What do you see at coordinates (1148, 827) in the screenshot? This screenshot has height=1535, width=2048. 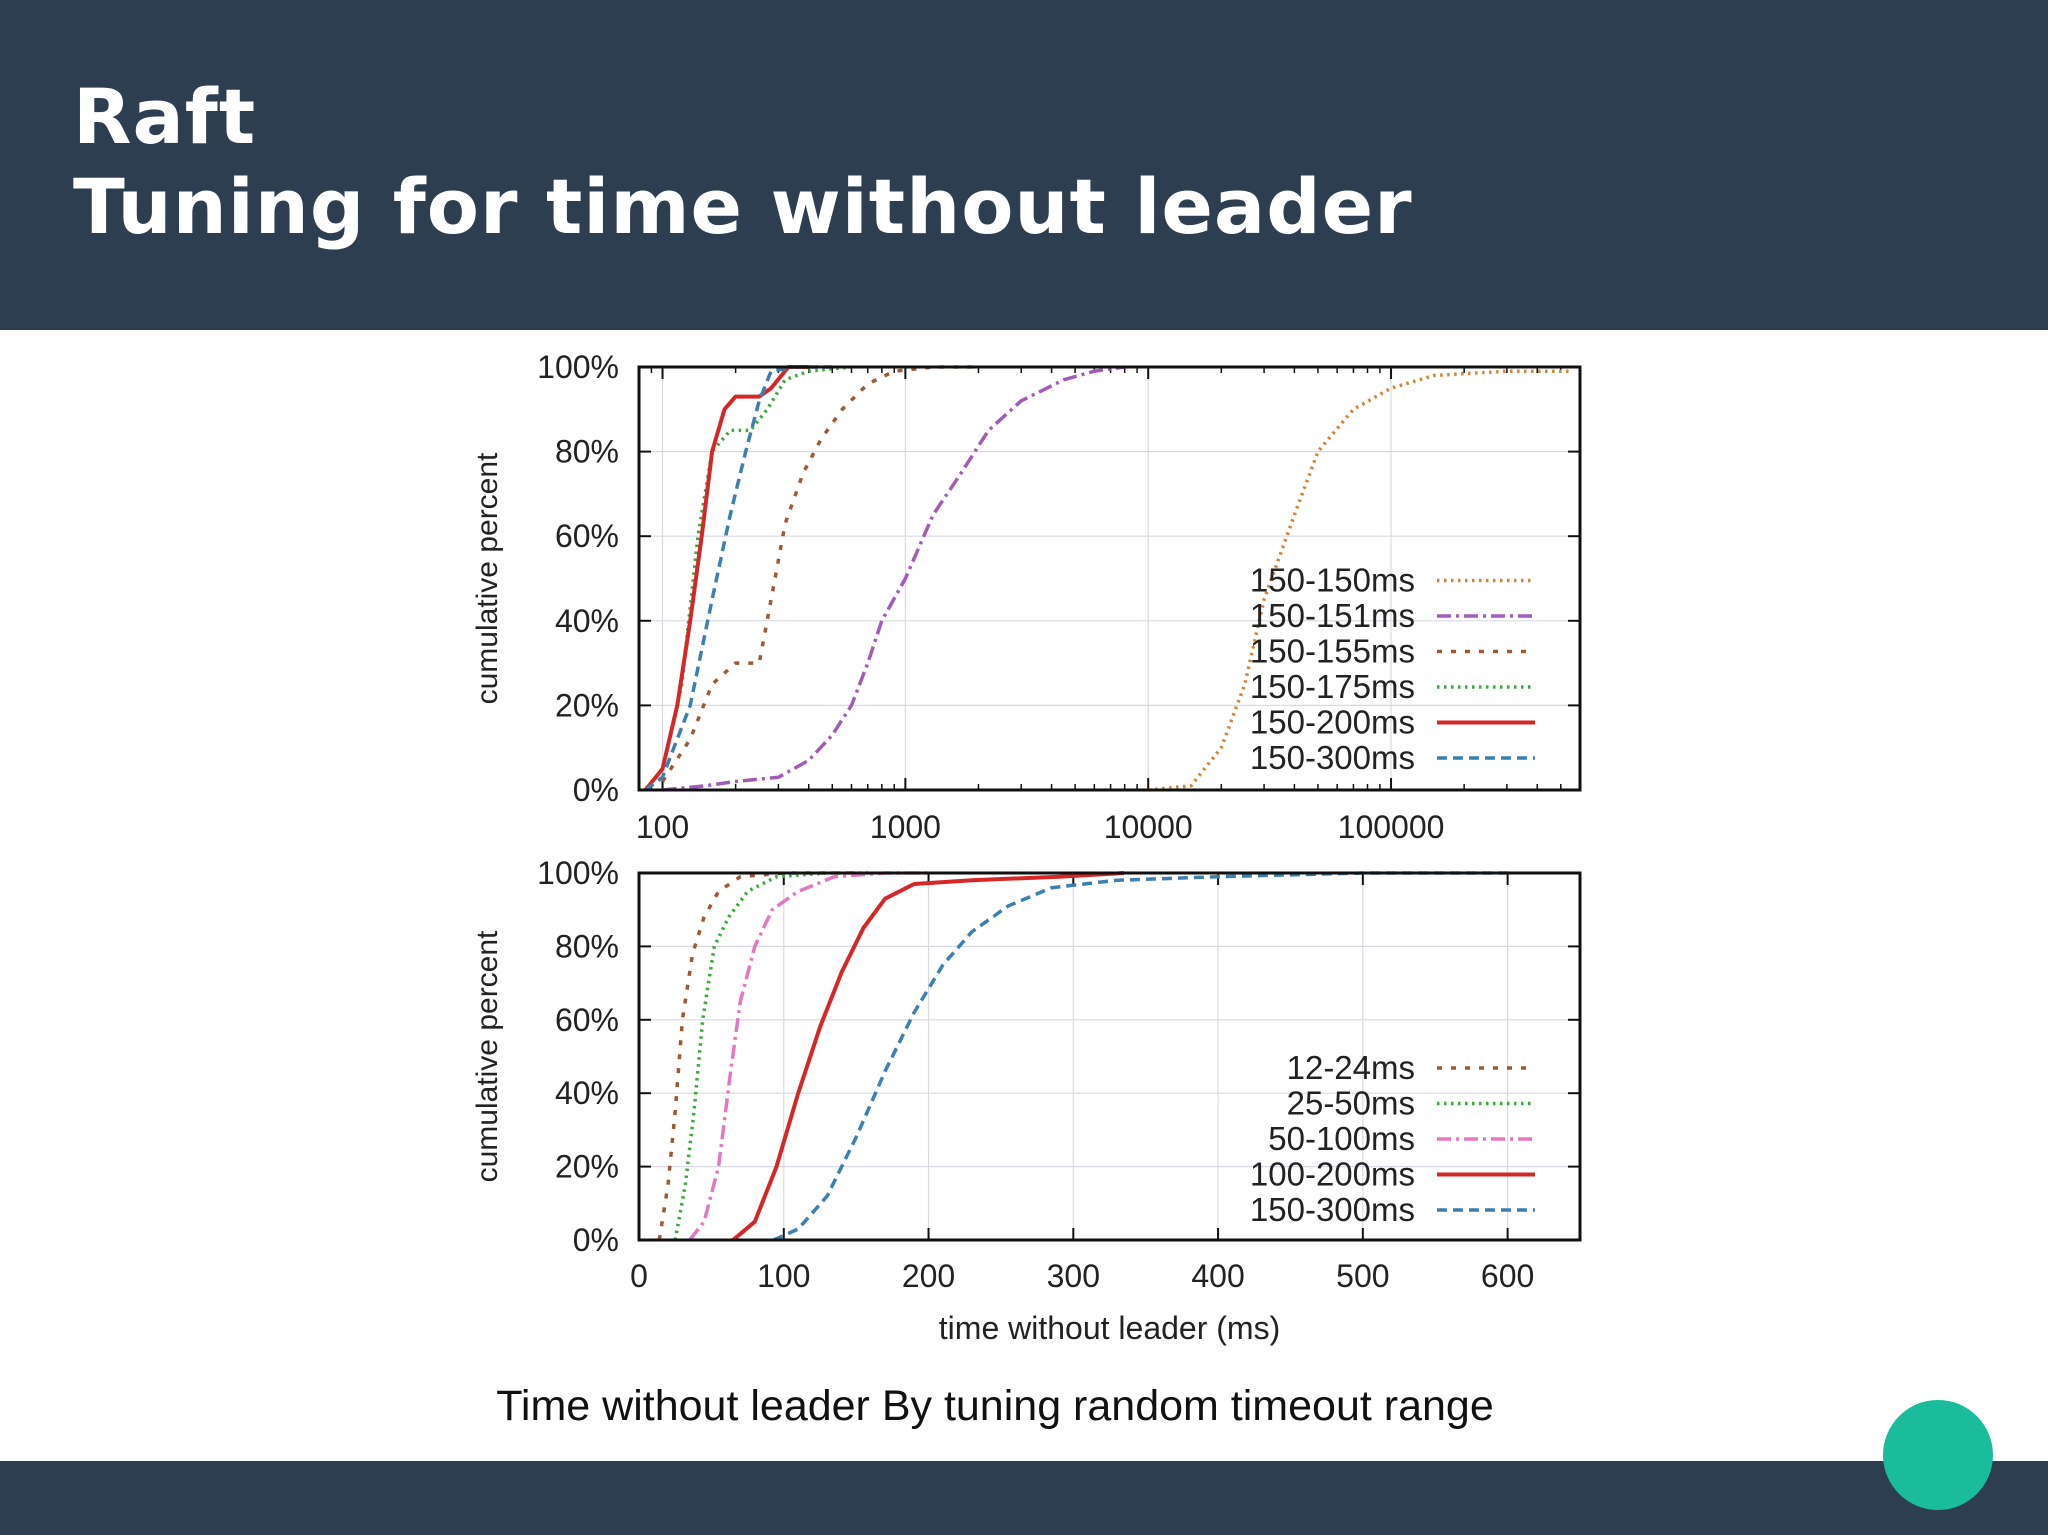 I see `x-tick-label: 10000` at bounding box center [1148, 827].